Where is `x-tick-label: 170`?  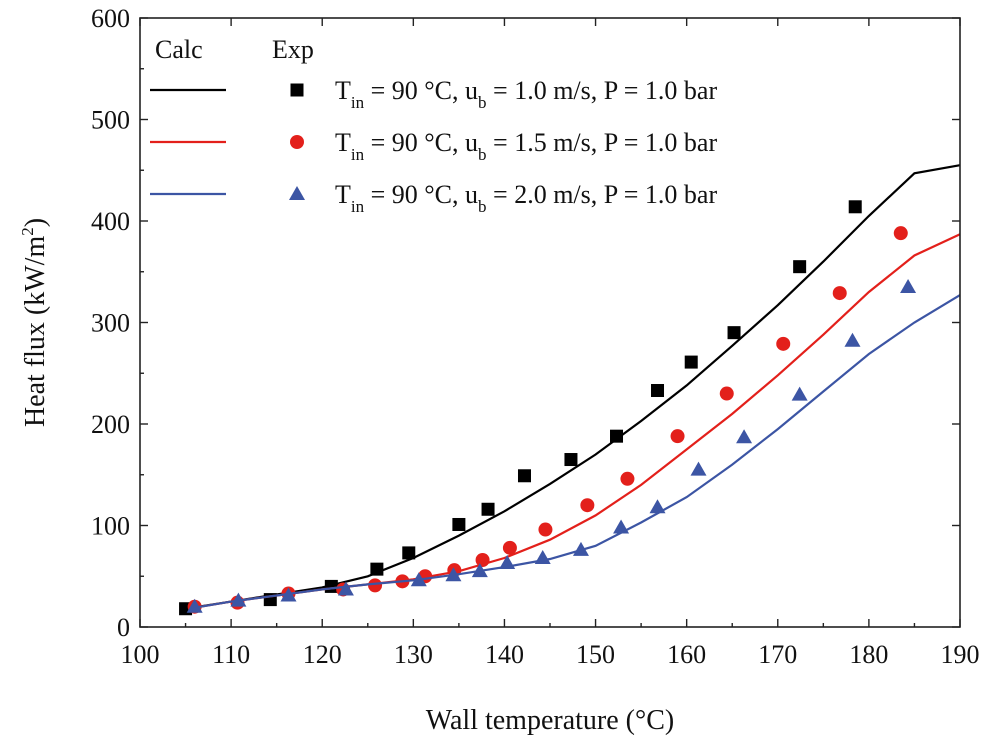 x-tick-label: 170 is located at coordinates (777, 654).